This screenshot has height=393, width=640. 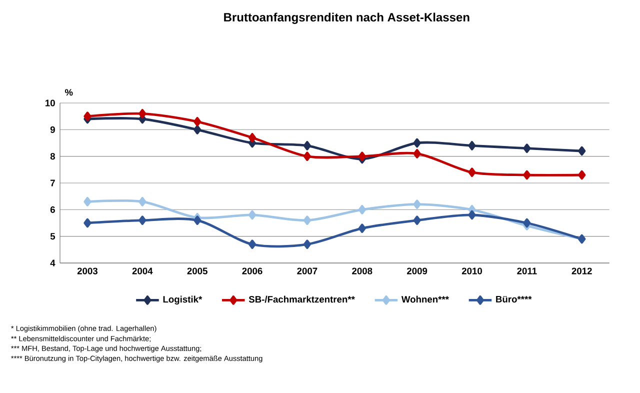 What do you see at coordinates (582, 271) in the screenshot?
I see `x-tick-label: 2012` at bounding box center [582, 271].